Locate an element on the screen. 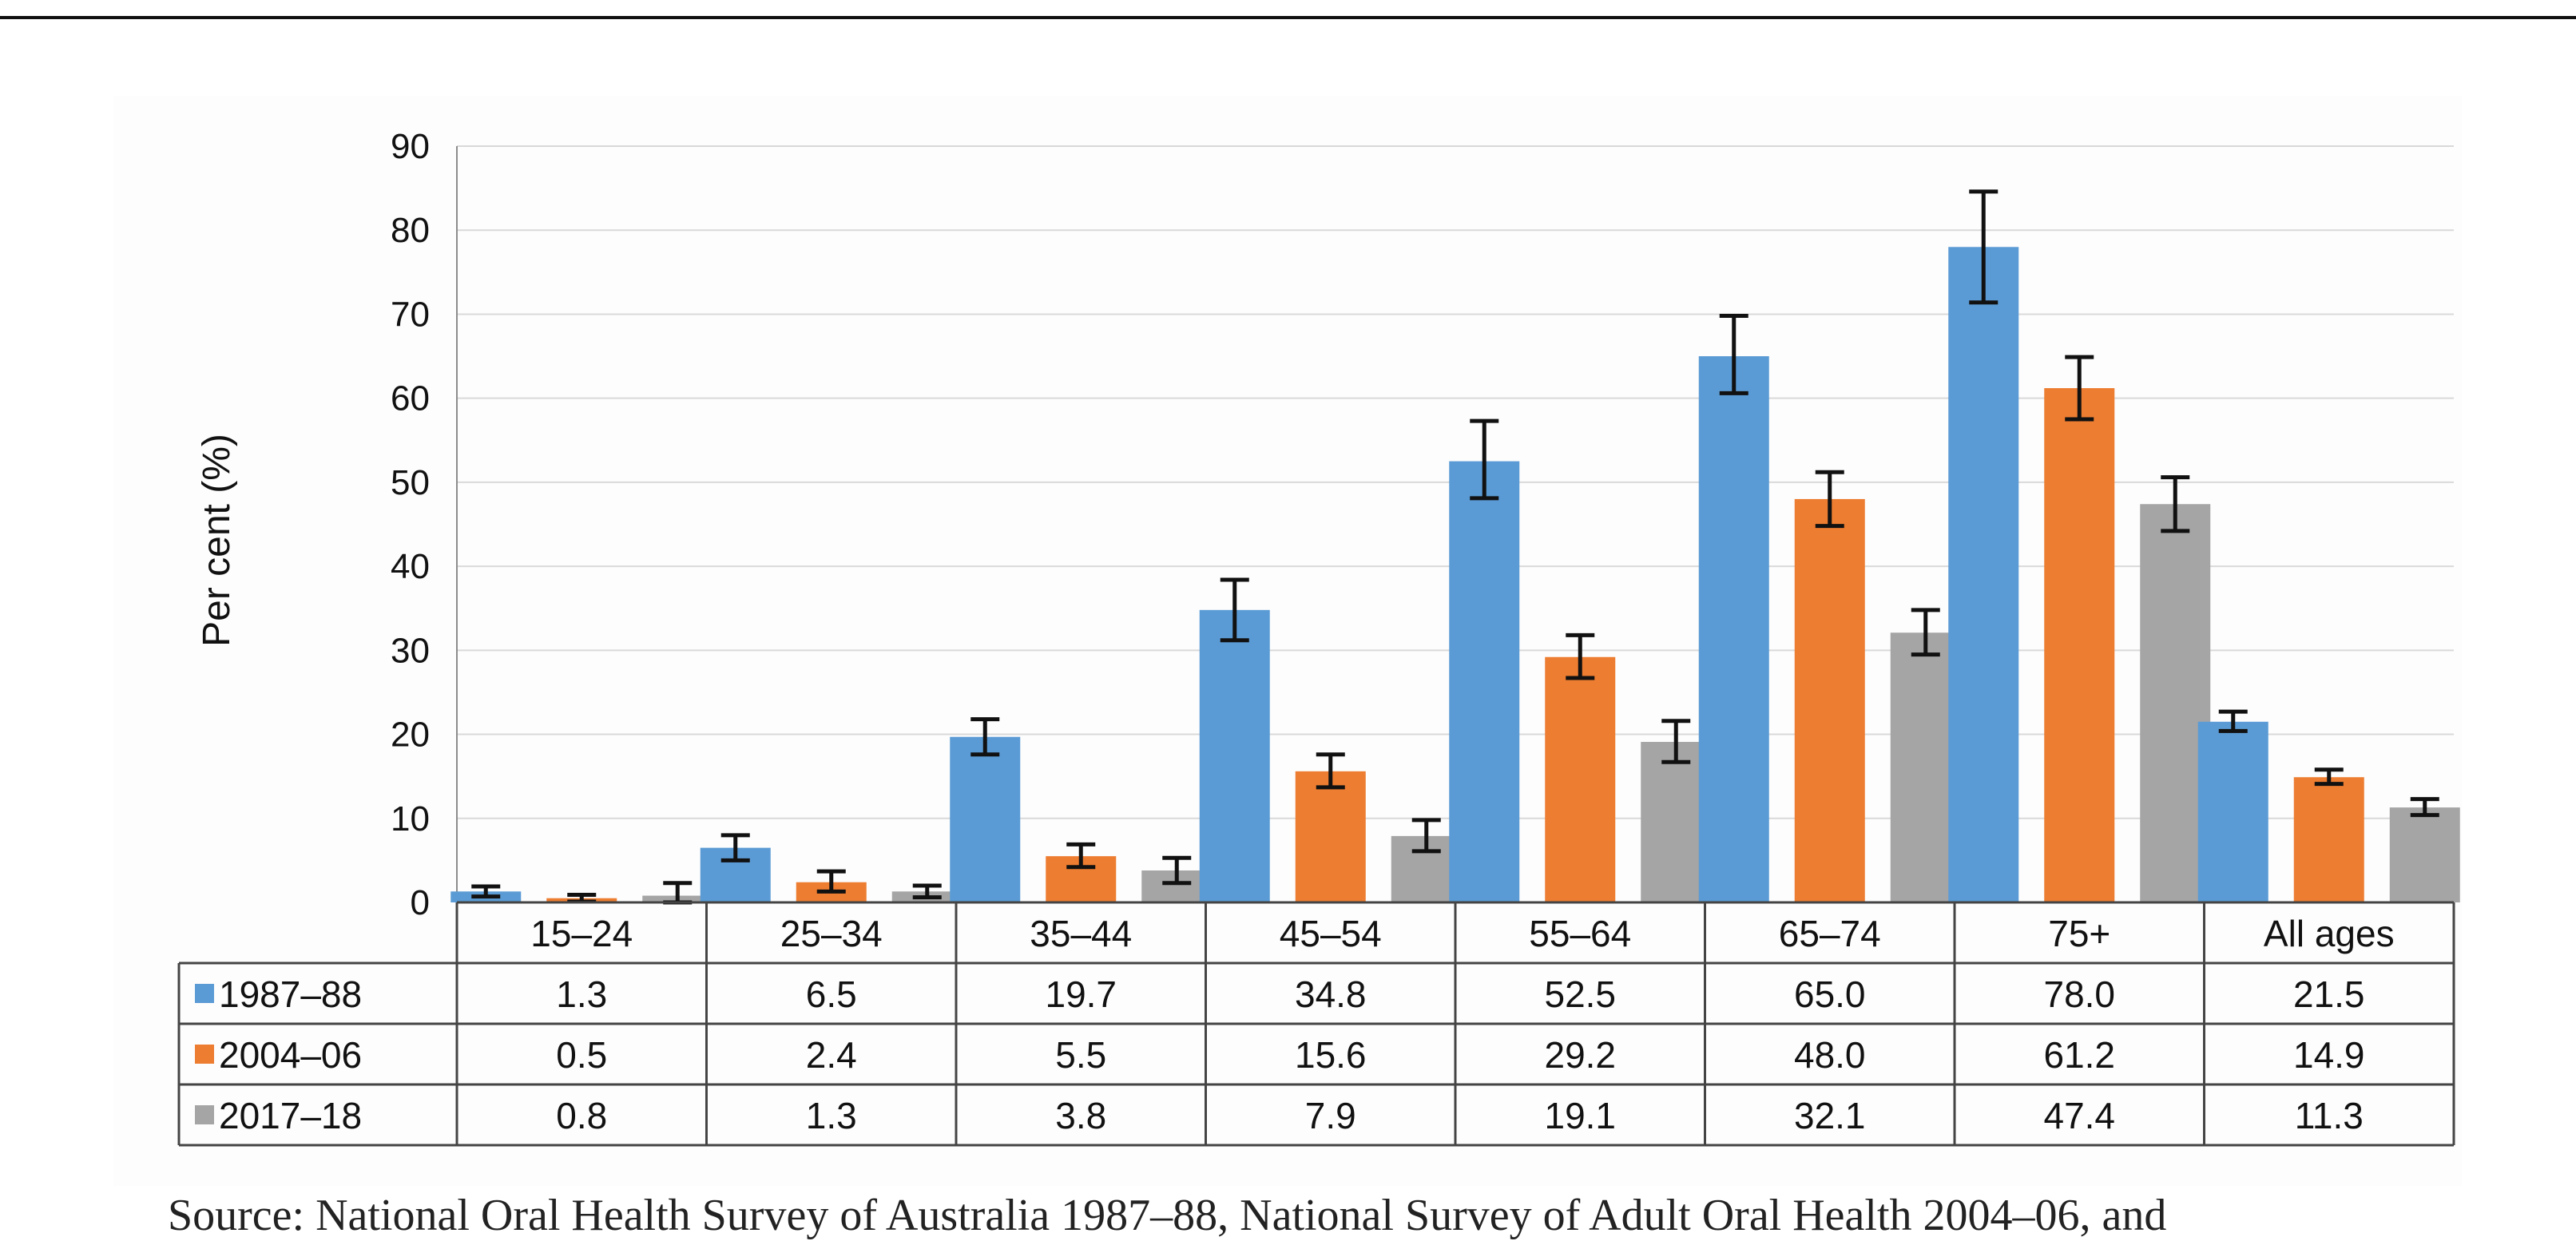 The height and width of the screenshot is (1241, 2576). y-tick-label: 0 is located at coordinates (420, 902).